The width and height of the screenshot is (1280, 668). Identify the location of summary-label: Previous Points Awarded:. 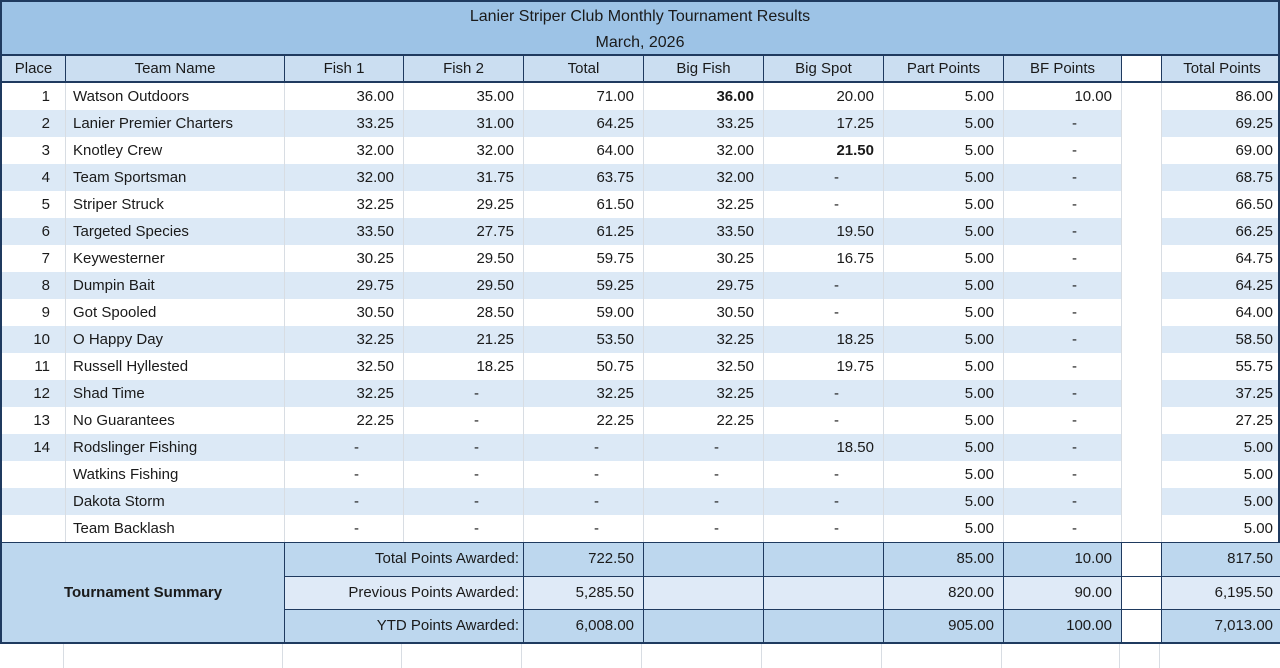
(404, 593).